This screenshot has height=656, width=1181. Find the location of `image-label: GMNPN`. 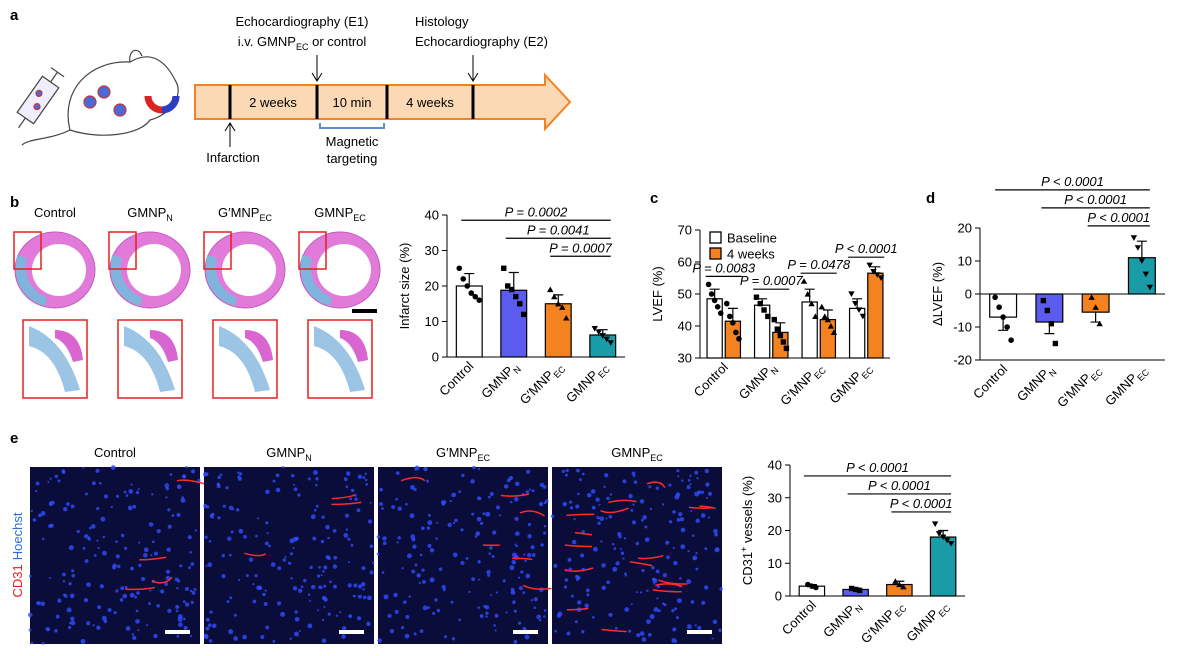

image-label: GMNPN is located at coordinates (289, 454).